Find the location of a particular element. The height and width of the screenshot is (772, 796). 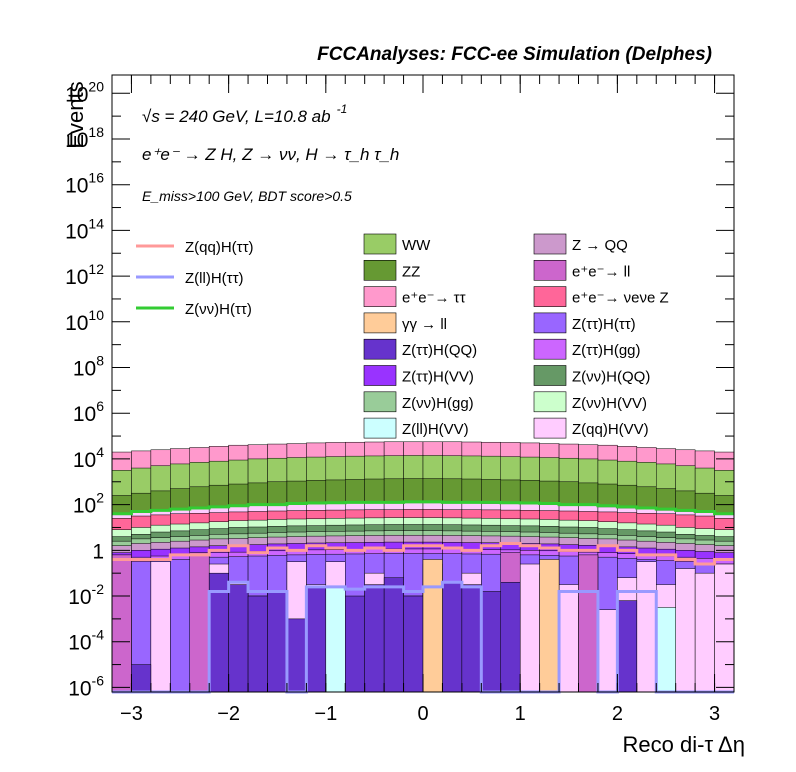

chart-title: FCCAnalyses: FCC-ee Simulation (Delphes) is located at coordinates (514, 54).